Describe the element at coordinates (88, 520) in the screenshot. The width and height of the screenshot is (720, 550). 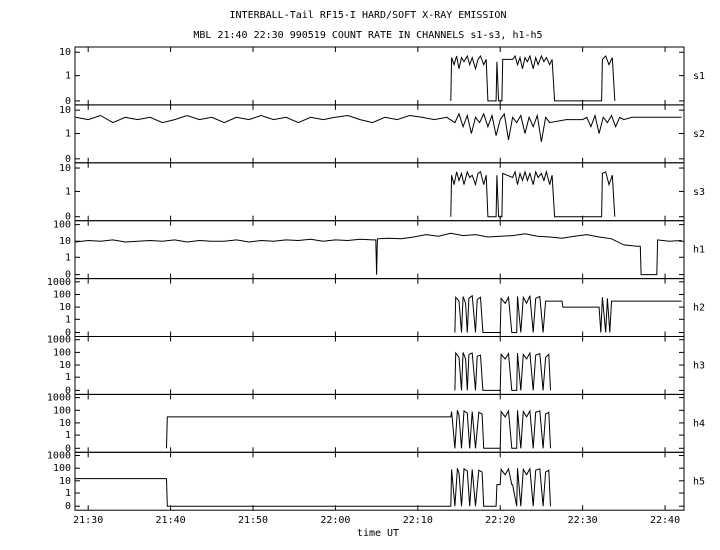
I see `x-tick-label: 21:30` at that location.